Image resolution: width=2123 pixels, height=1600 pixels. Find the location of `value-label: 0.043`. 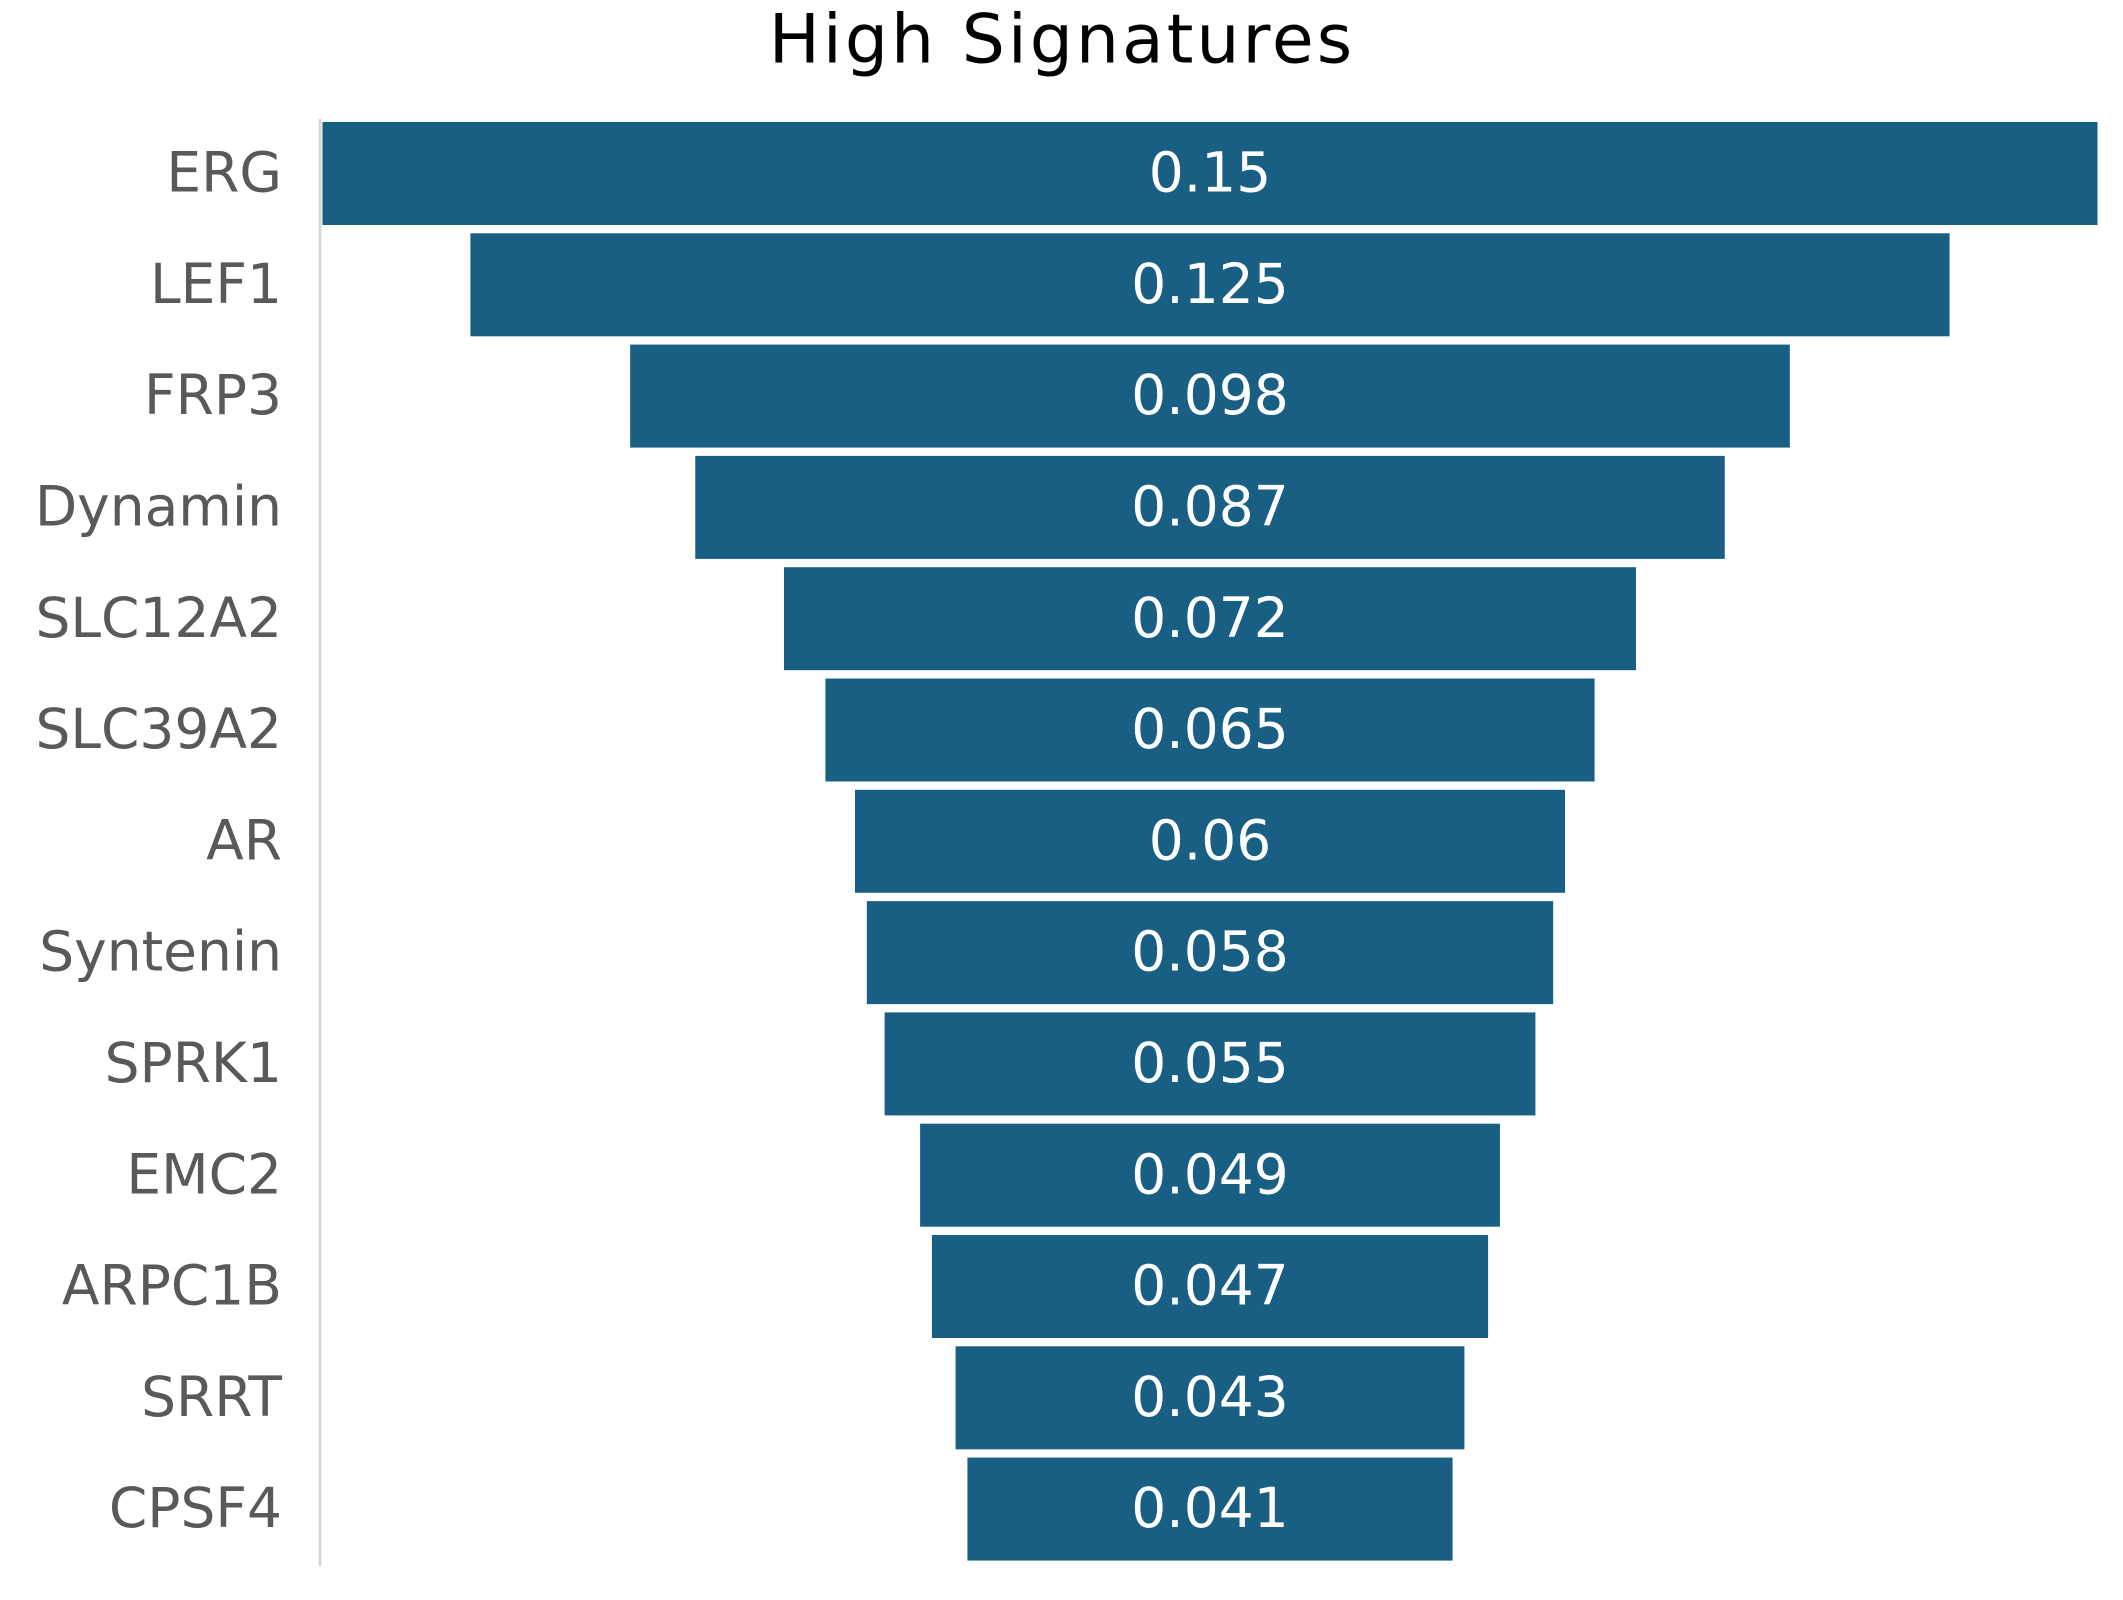

value-label: 0.043 is located at coordinates (1209, 1397).